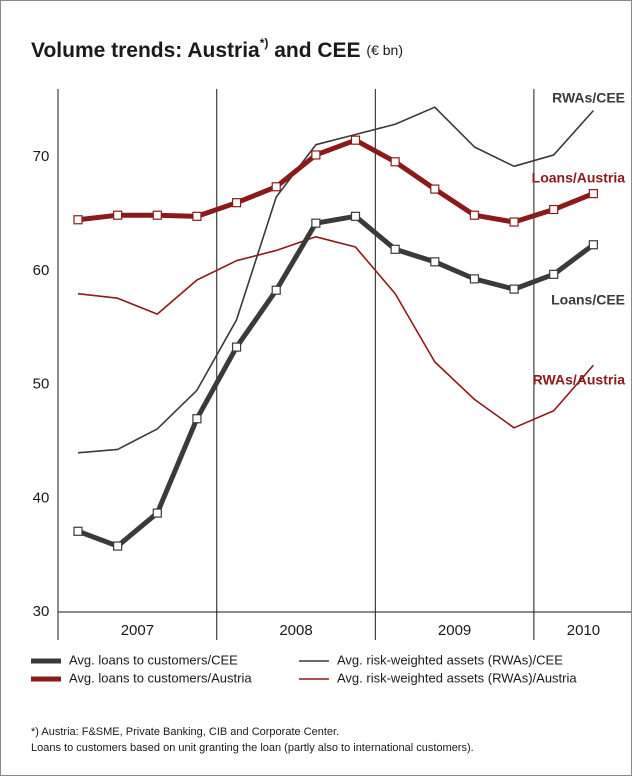 Image resolution: width=632 pixels, height=776 pixels. I want to click on x-tick-label: 2007, so click(137, 630).